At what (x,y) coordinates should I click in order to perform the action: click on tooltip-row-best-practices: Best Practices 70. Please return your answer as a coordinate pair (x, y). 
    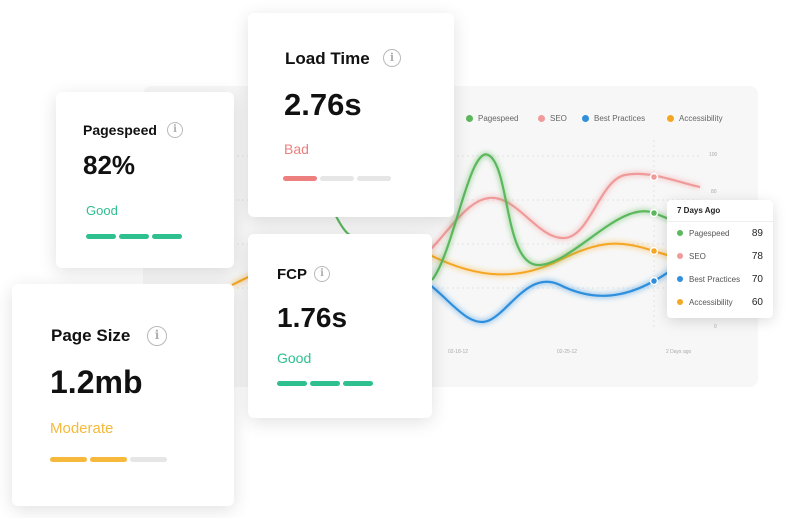
    Looking at the image, I should click on (720, 279).